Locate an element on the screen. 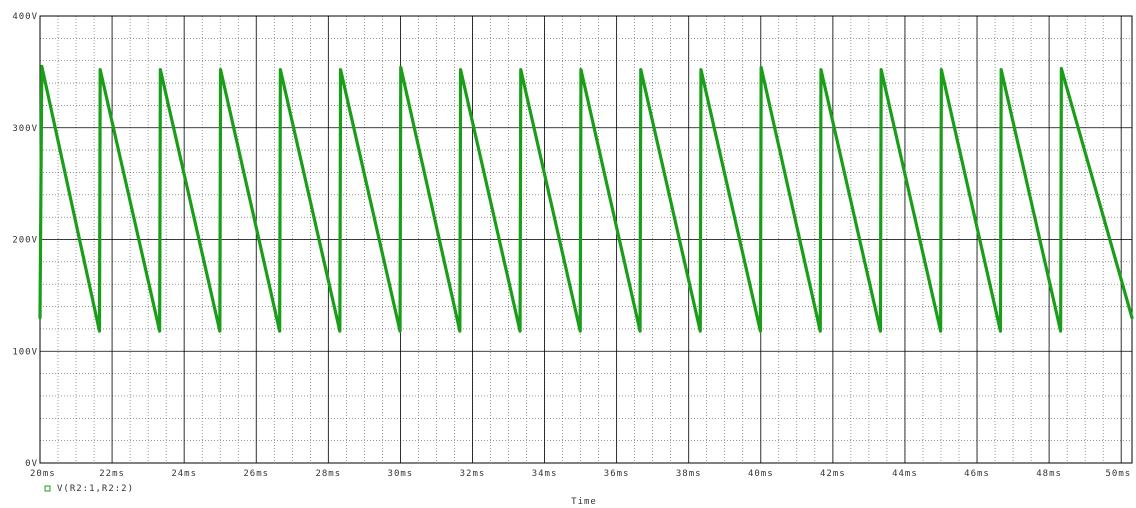 The image size is (1136, 508). x-tick-label: 38ms is located at coordinates (689, 474).